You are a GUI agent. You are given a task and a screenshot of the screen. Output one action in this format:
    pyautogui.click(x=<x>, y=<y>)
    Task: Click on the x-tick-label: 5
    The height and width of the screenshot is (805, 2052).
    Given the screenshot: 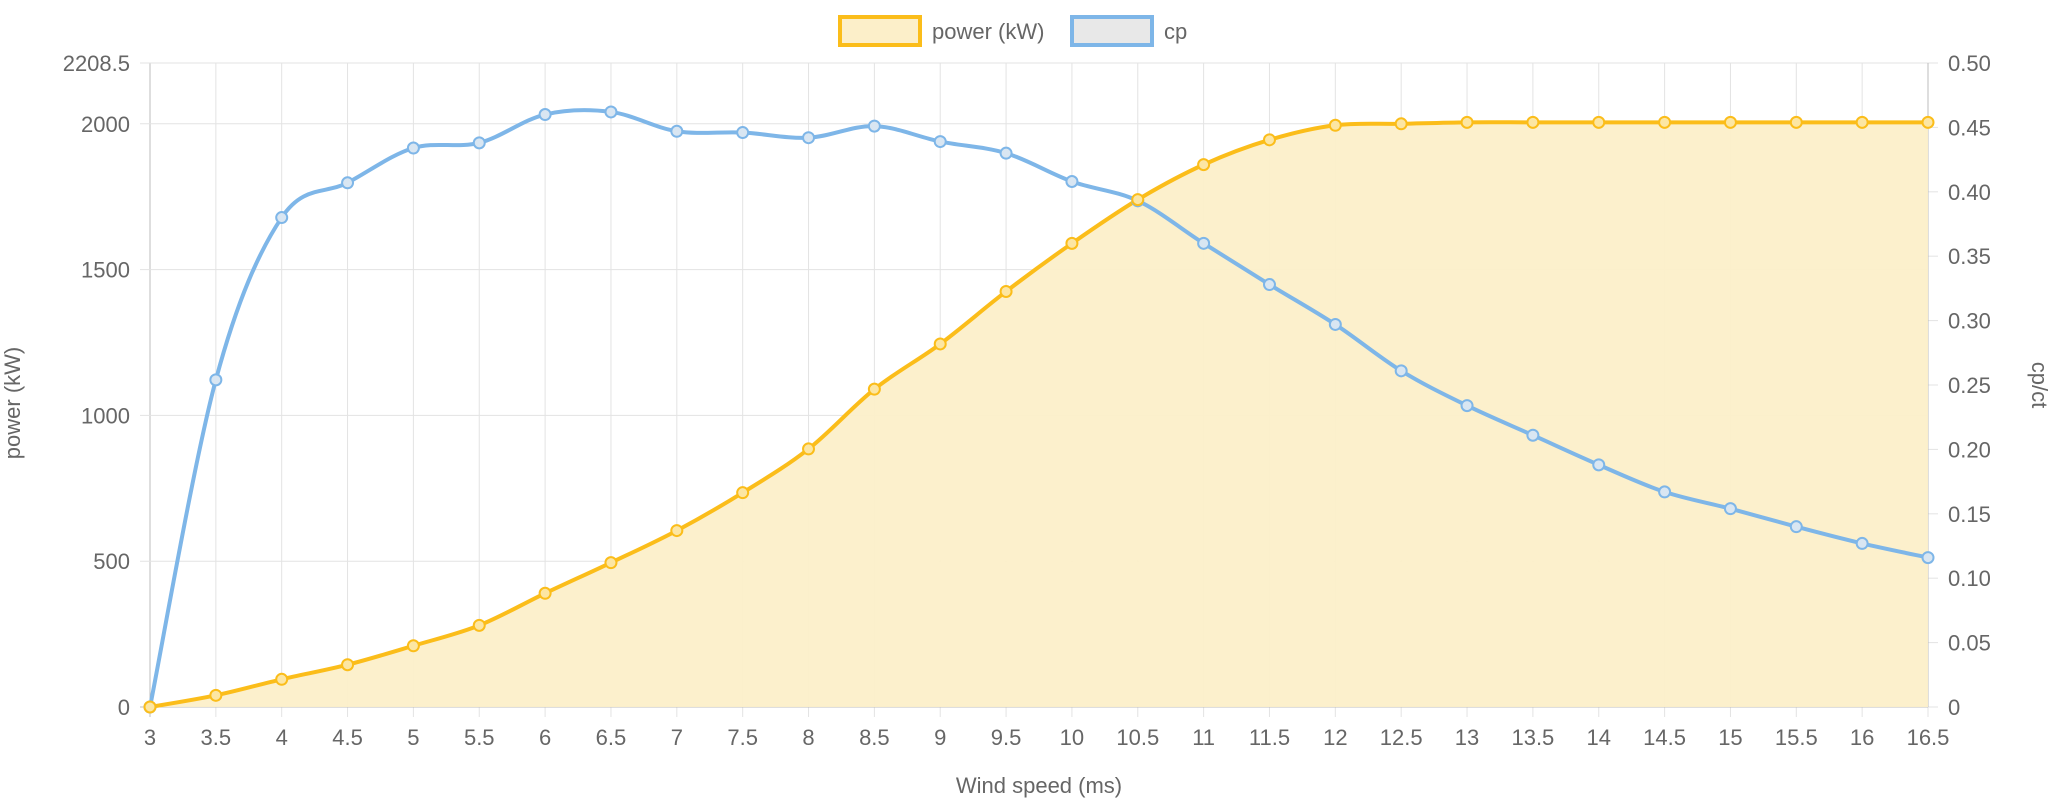 What is the action you would take?
    pyautogui.click(x=413, y=737)
    